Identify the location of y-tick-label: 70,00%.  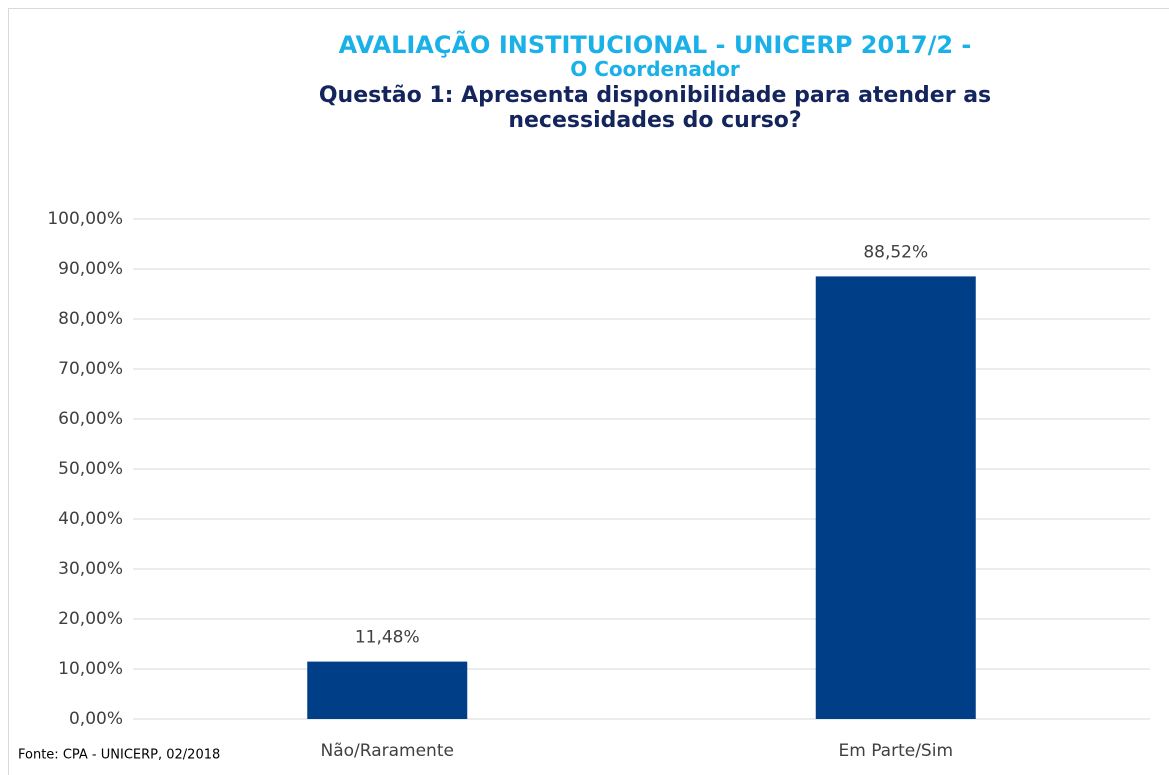
(90, 369).